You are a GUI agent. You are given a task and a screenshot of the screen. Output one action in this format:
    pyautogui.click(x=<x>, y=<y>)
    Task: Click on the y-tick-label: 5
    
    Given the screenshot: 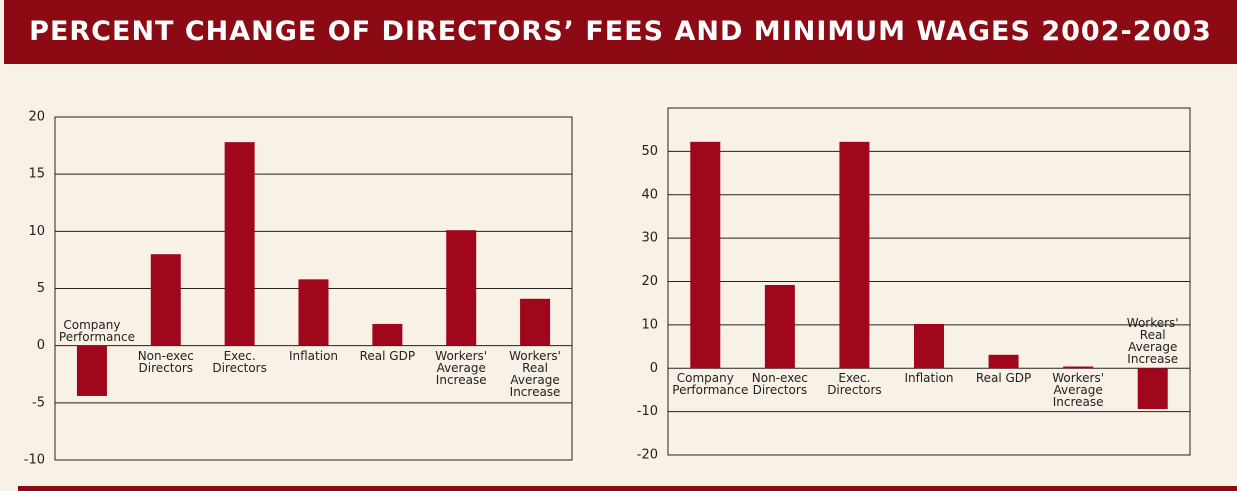 What is the action you would take?
    pyautogui.click(x=41, y=288)
    